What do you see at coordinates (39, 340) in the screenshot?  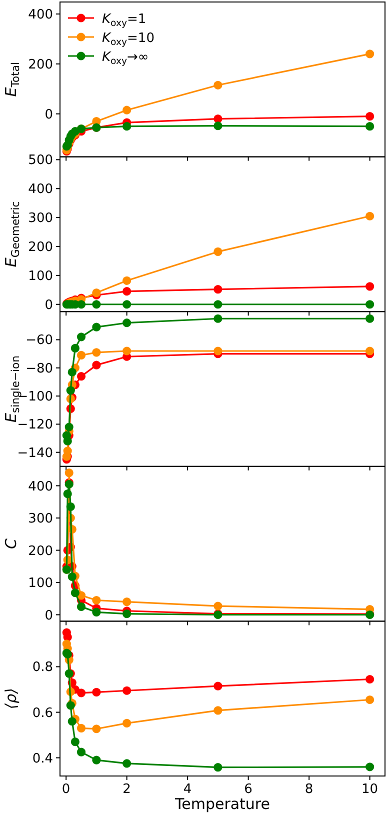 I see `y-tick-label: −60` at bounding box center [39, 340].